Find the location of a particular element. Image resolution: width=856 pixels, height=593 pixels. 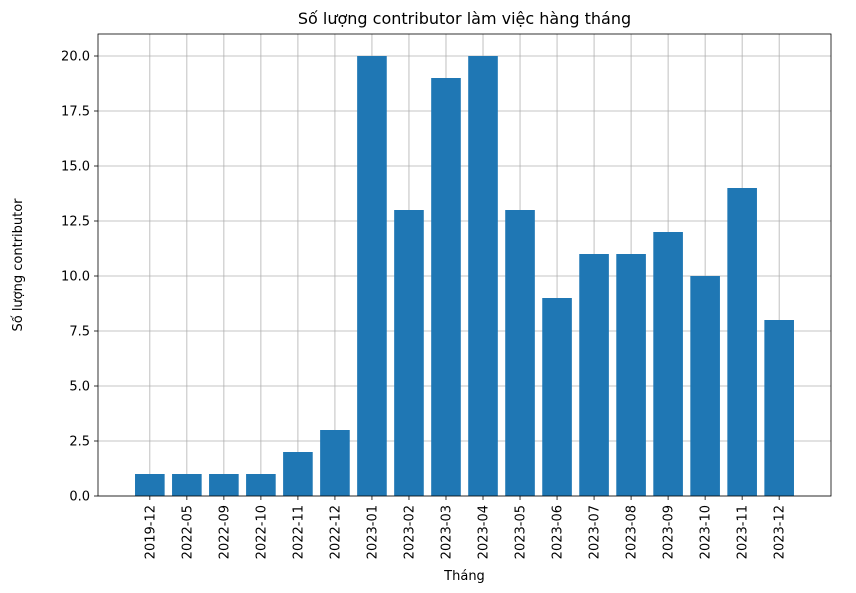

x-tick-label: 2023-09 is located at coordinates (669, 532).